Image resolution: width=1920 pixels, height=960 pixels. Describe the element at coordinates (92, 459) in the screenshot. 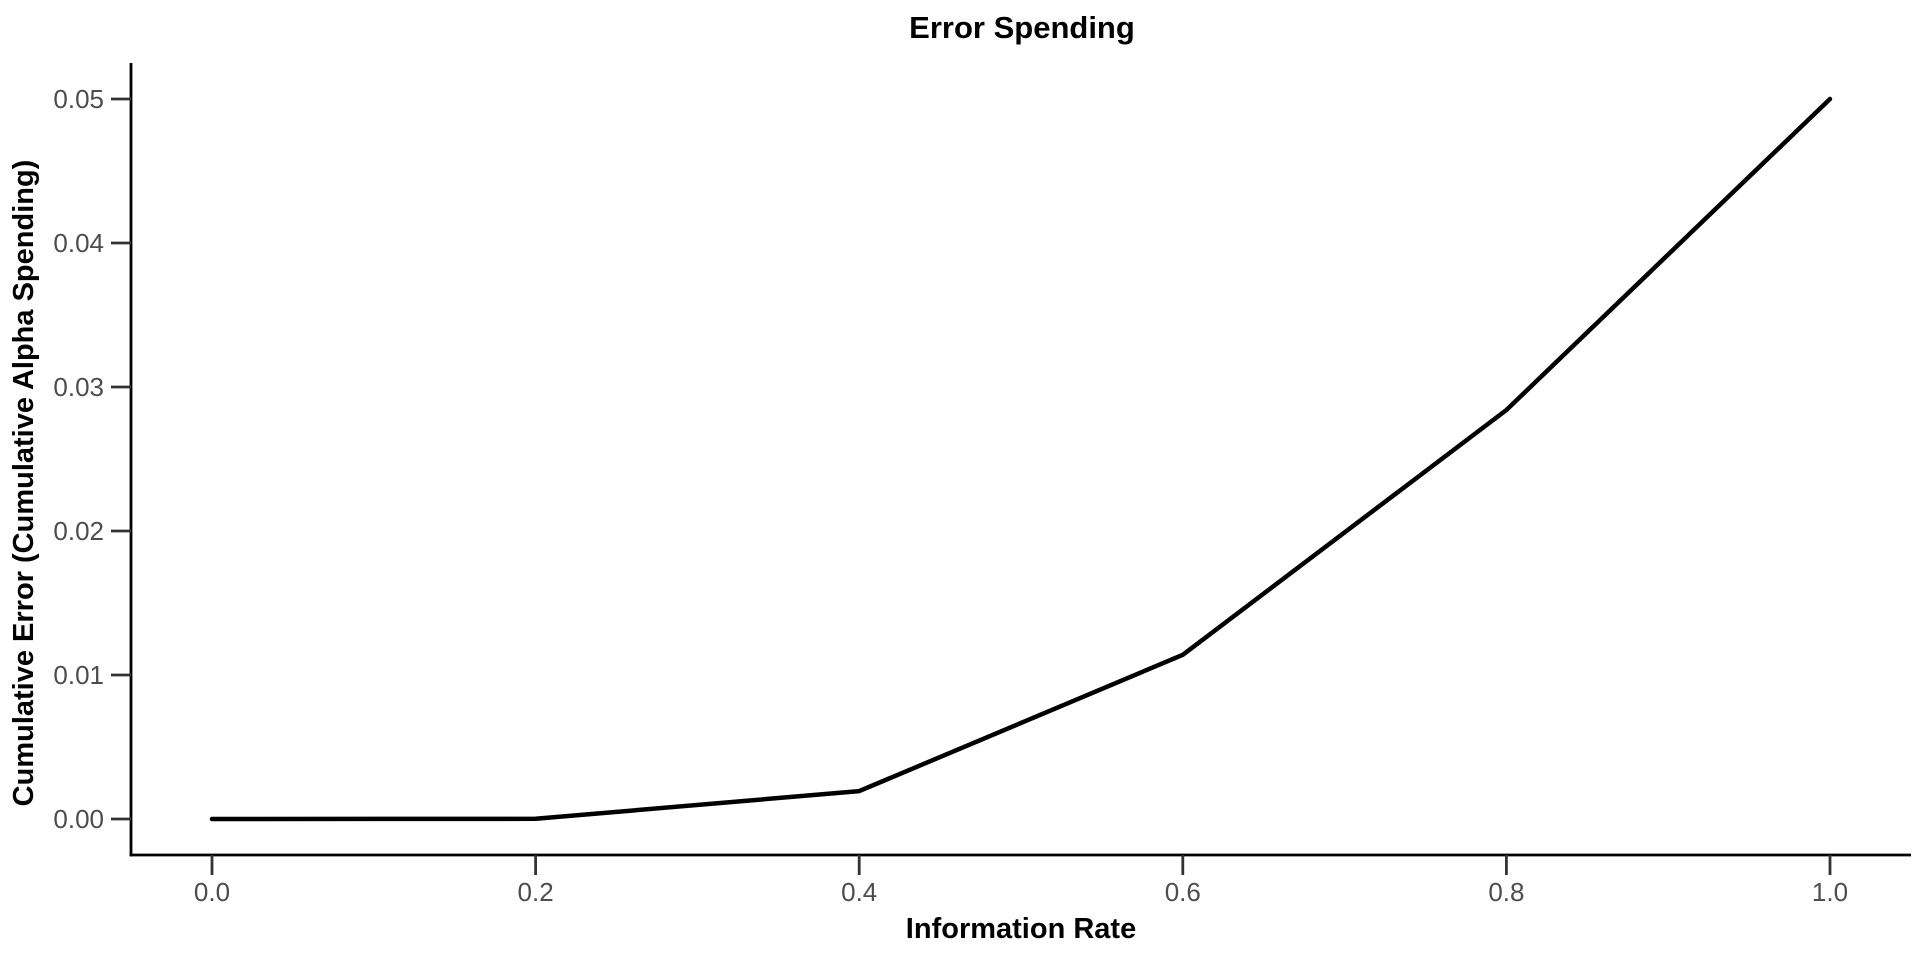

I see `y-axis-ticks: 0.00 0.01 0.02 0.03 0.04 0.05` at that location.